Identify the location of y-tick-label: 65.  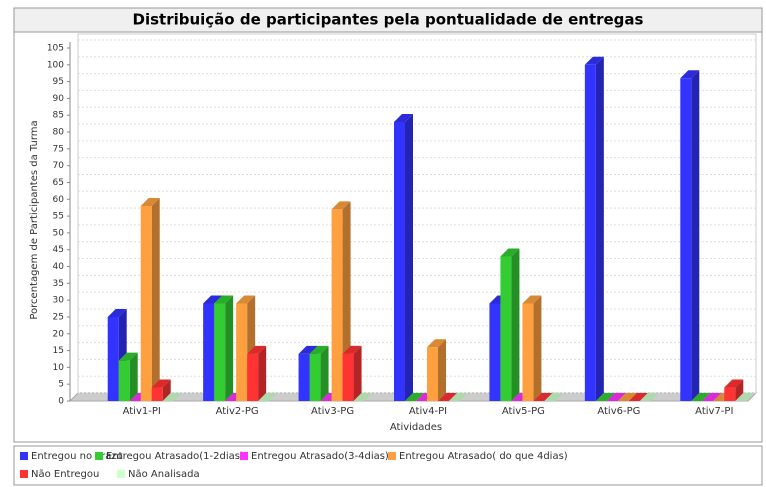
(58, 183).